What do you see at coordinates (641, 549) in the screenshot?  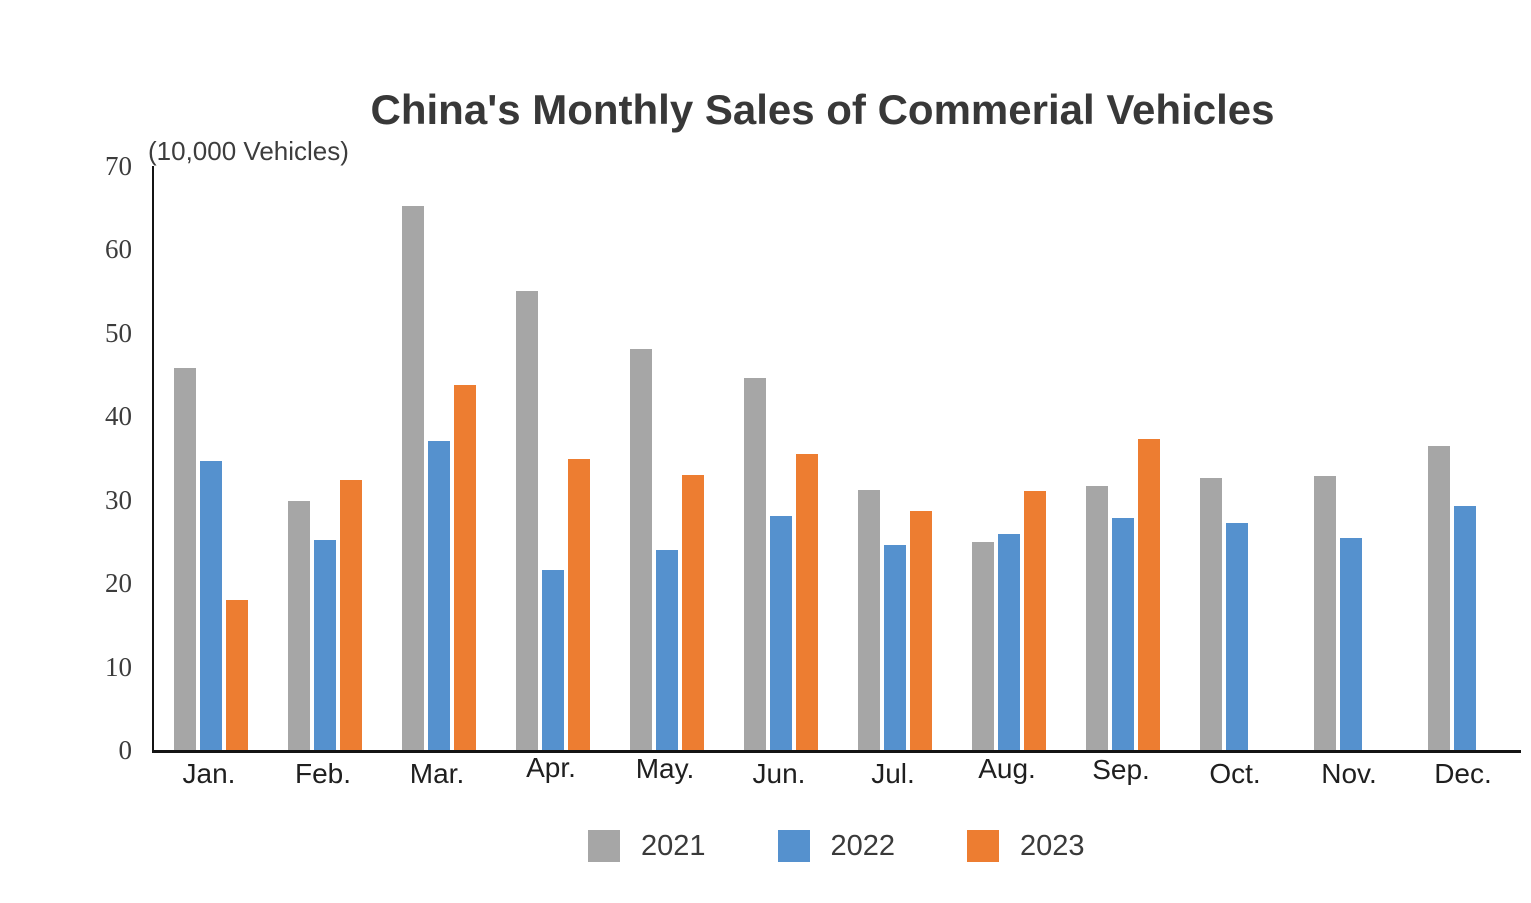 I see `bar-2021-may` at bounding box center [641, 549].